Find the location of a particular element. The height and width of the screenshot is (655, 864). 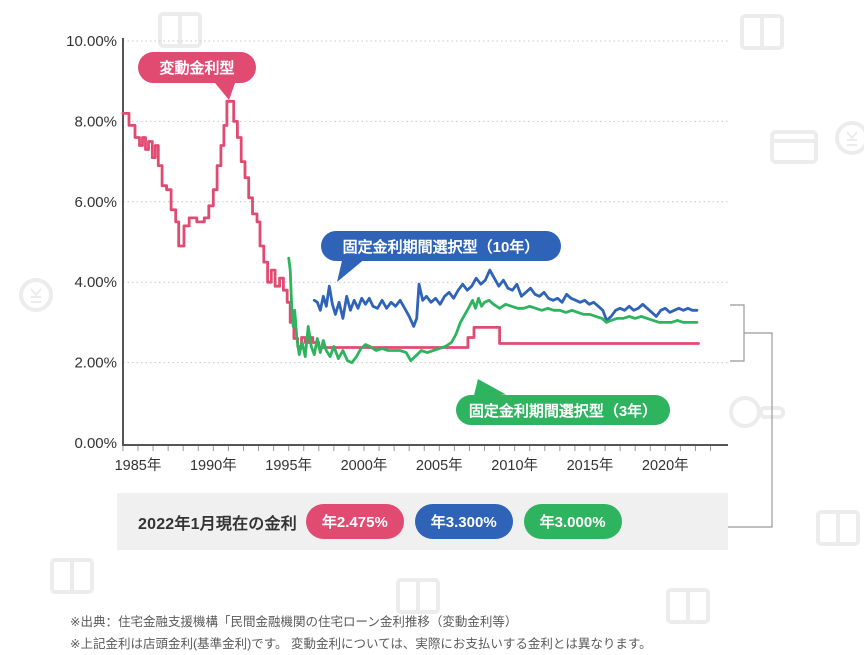

x-tick-label: 2015年 is located at coordinates (590, 465).